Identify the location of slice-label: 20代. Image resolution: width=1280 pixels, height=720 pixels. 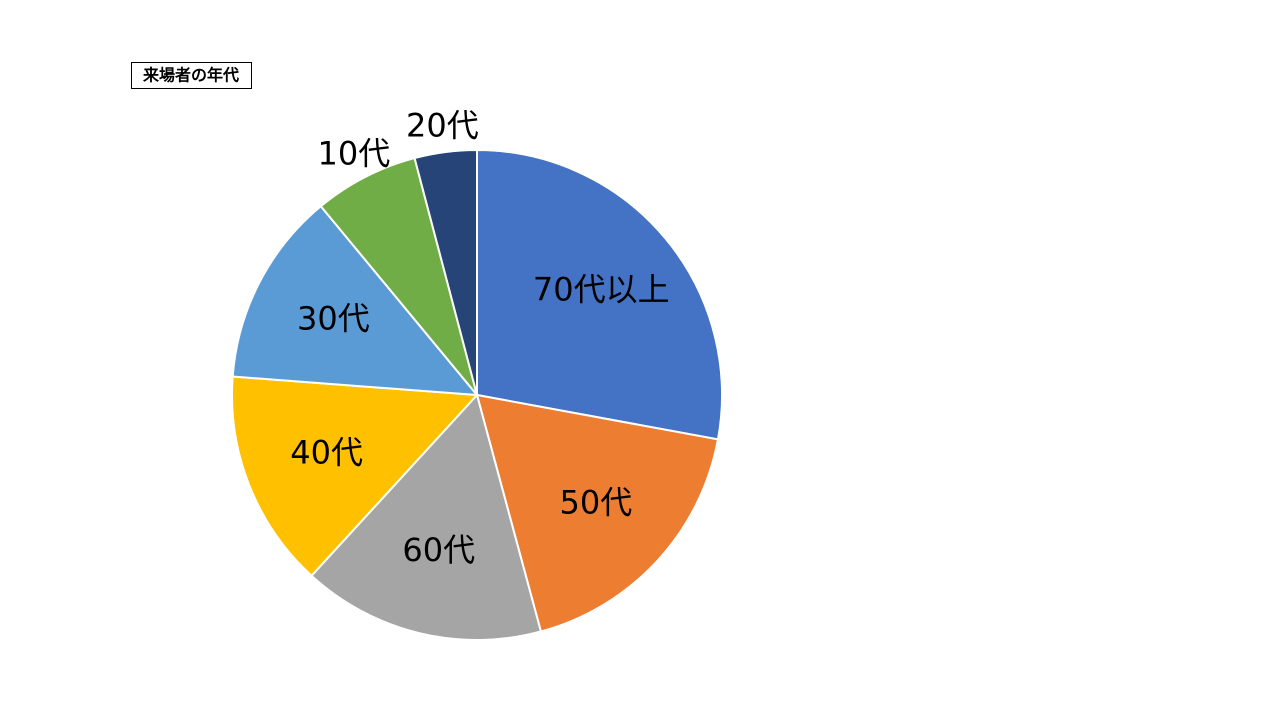
(442, 126).